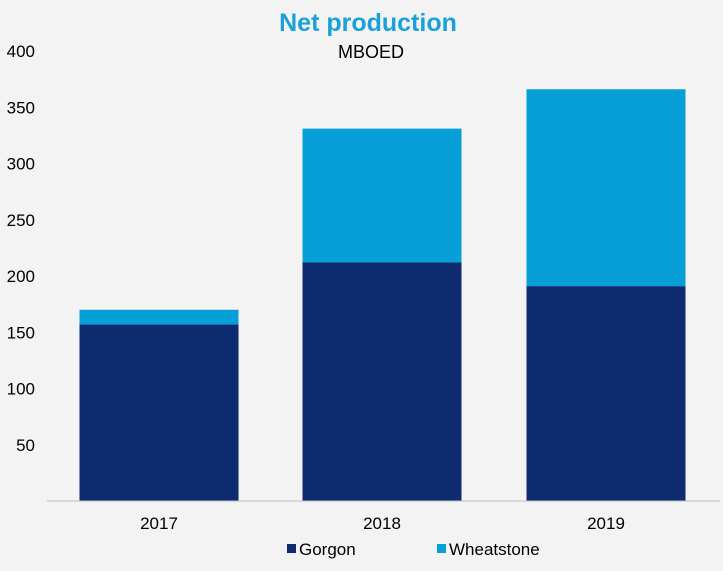  Describe the element at coordinates (606, 523) in the screenshot. I see `x-tick-label: 2019` at that location.